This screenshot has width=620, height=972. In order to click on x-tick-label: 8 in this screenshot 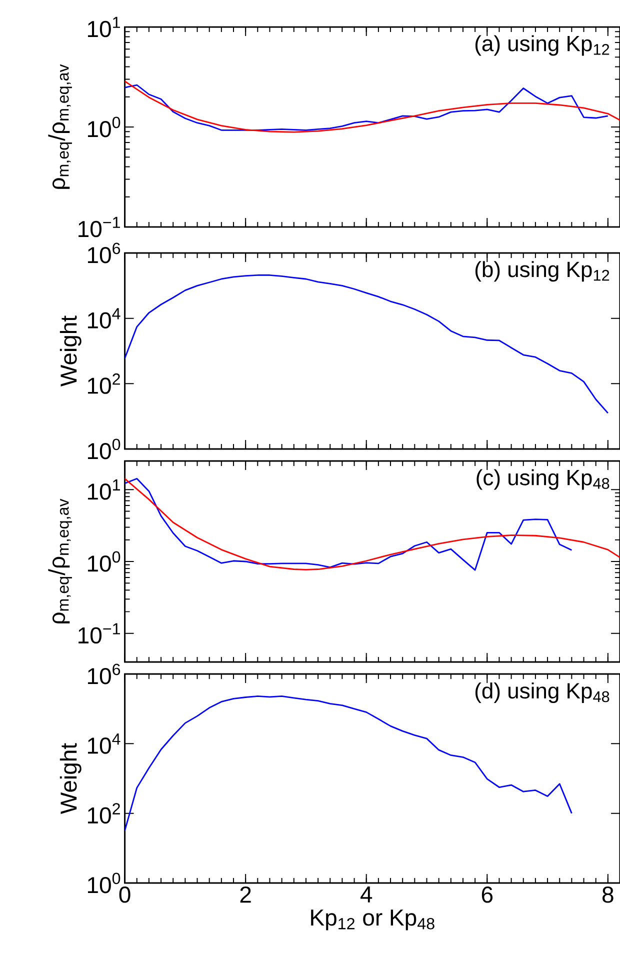, I will do `click(608, 894)`.